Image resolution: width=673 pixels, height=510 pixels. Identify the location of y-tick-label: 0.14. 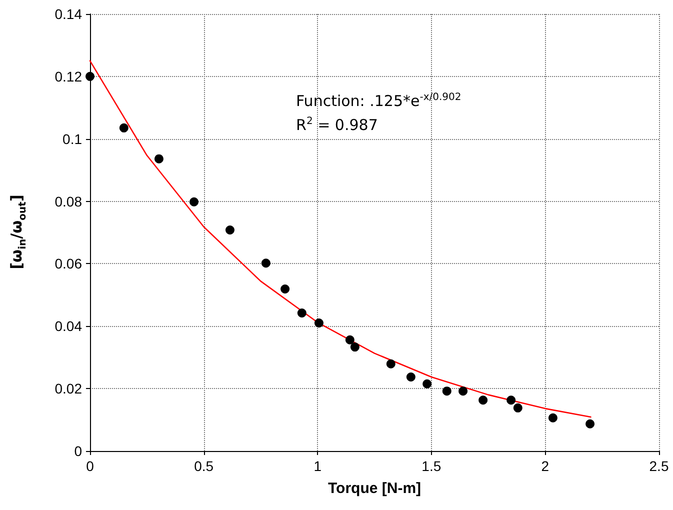
(68, 14).